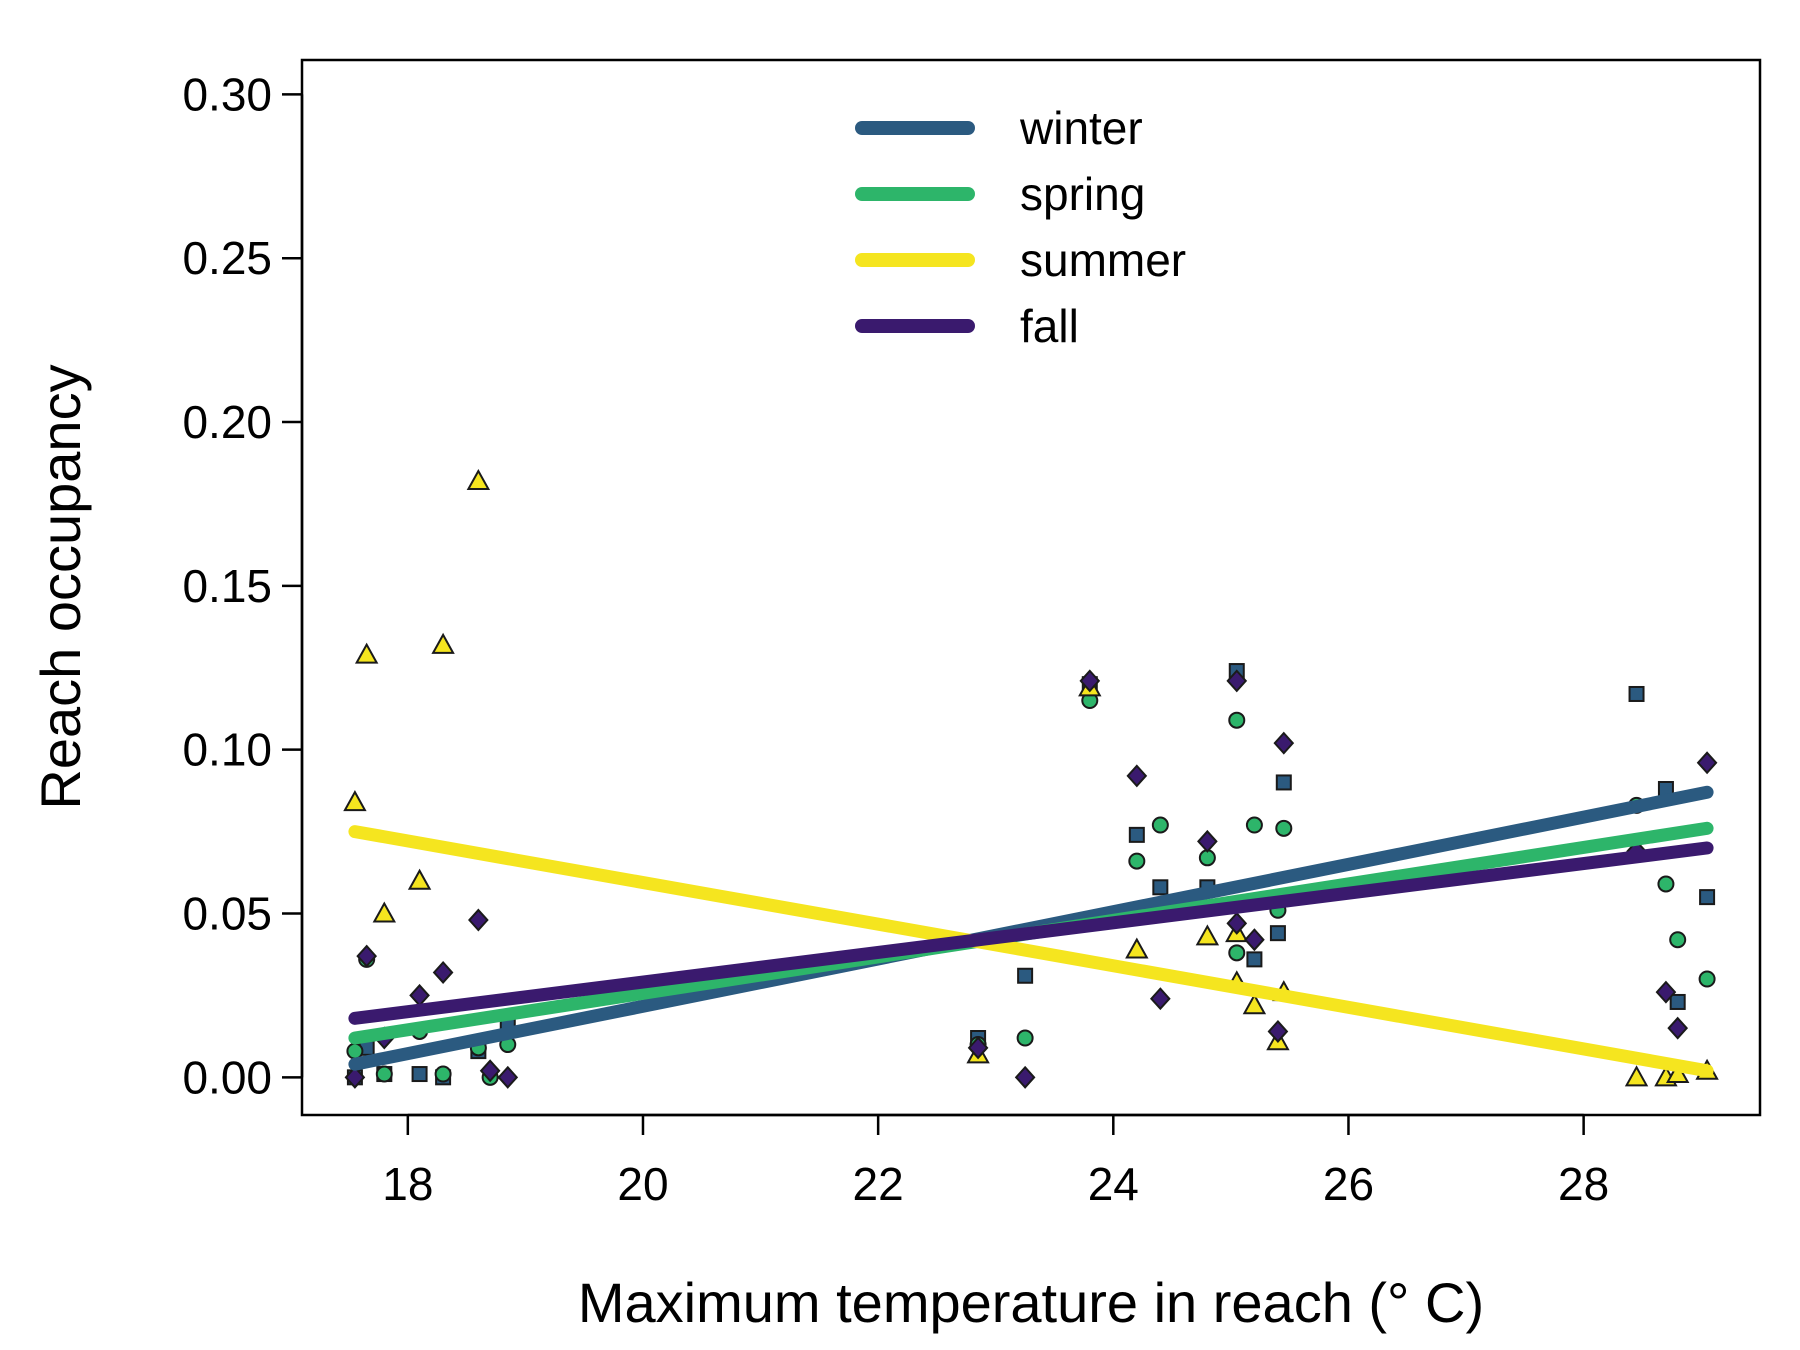 This screenshot has height=1350, width=1800. I want to click on legend-label-spring: spring, so click(1082, 194).